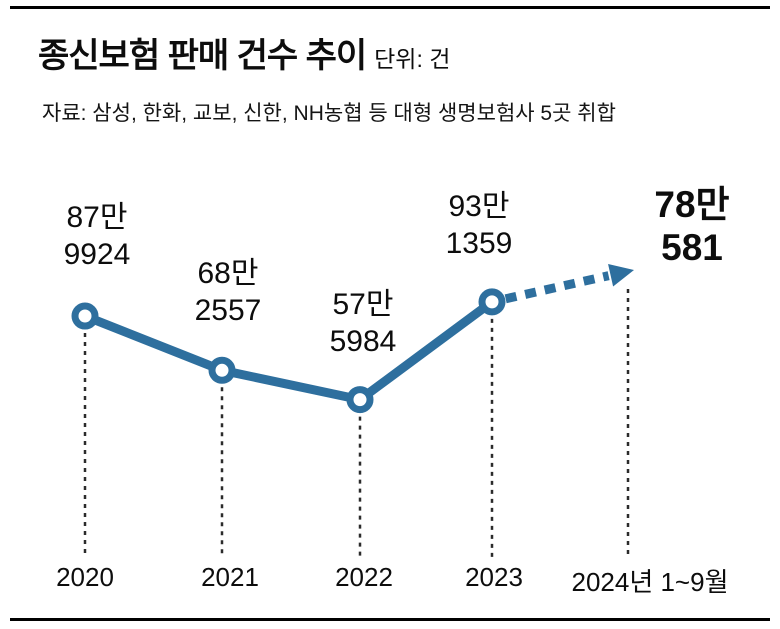 The image size is (780, 629). Describe the element at coordinates (650, 582) in the screenshot. I see `x-tick-label: 2024년 1~9월` at that location.